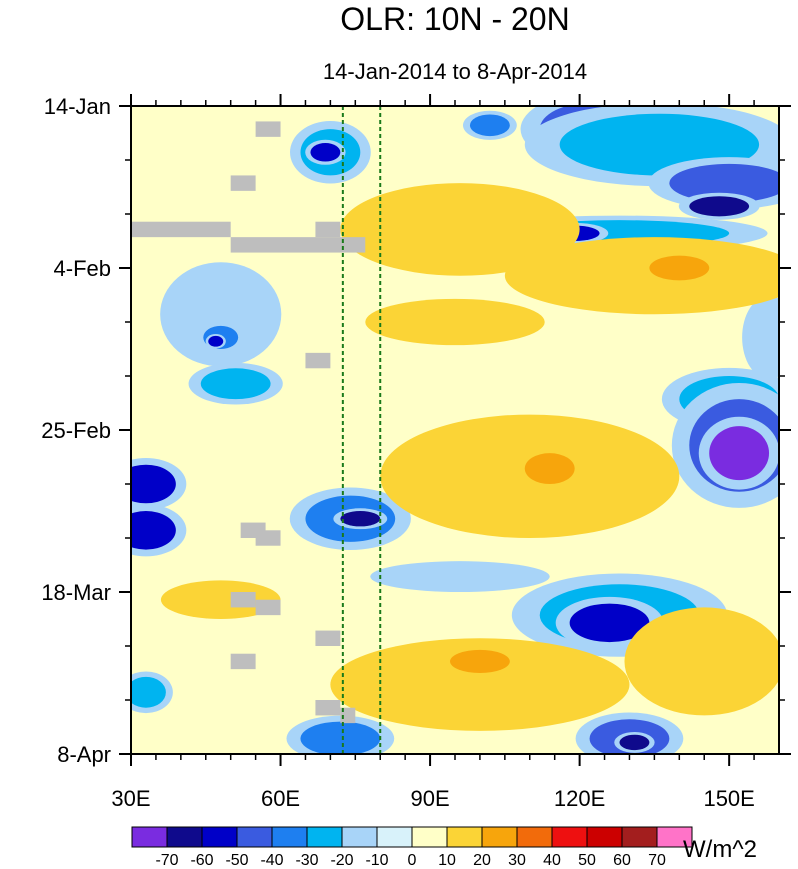  I want to click on colorbar: -70 -60 -50 -40 -30 -20 -10 0 10 20 30 40 50 60 70, so click(412, 847).